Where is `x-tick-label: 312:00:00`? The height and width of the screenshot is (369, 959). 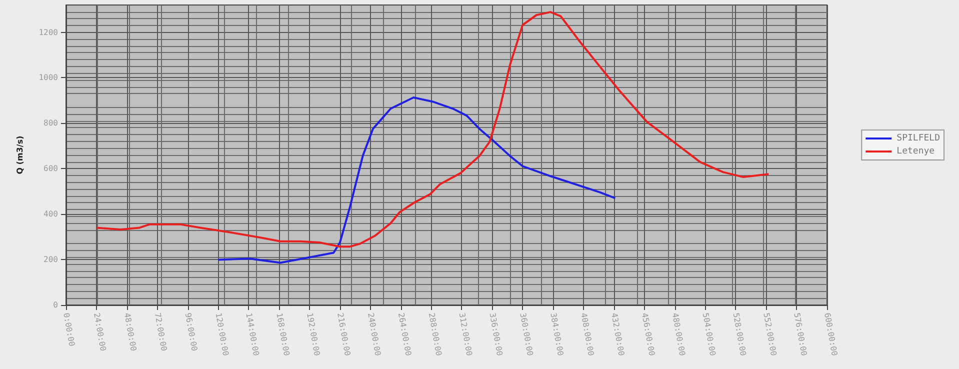 x-tick-label: 312:00:00 is located at coordinates (465, 334).